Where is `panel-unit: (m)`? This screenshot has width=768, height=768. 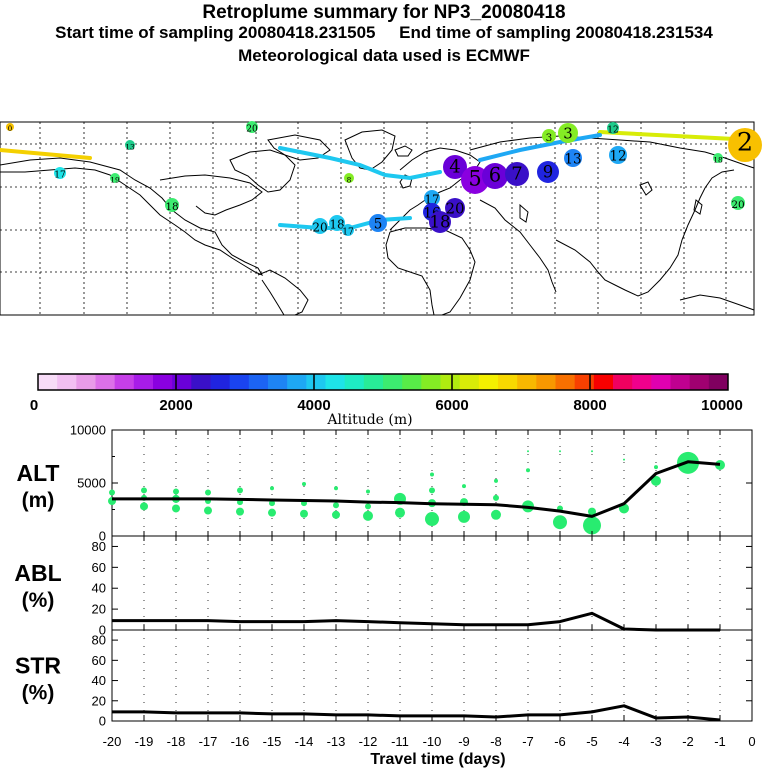 panel-unit: (m) is located at coordinates (38, 500).